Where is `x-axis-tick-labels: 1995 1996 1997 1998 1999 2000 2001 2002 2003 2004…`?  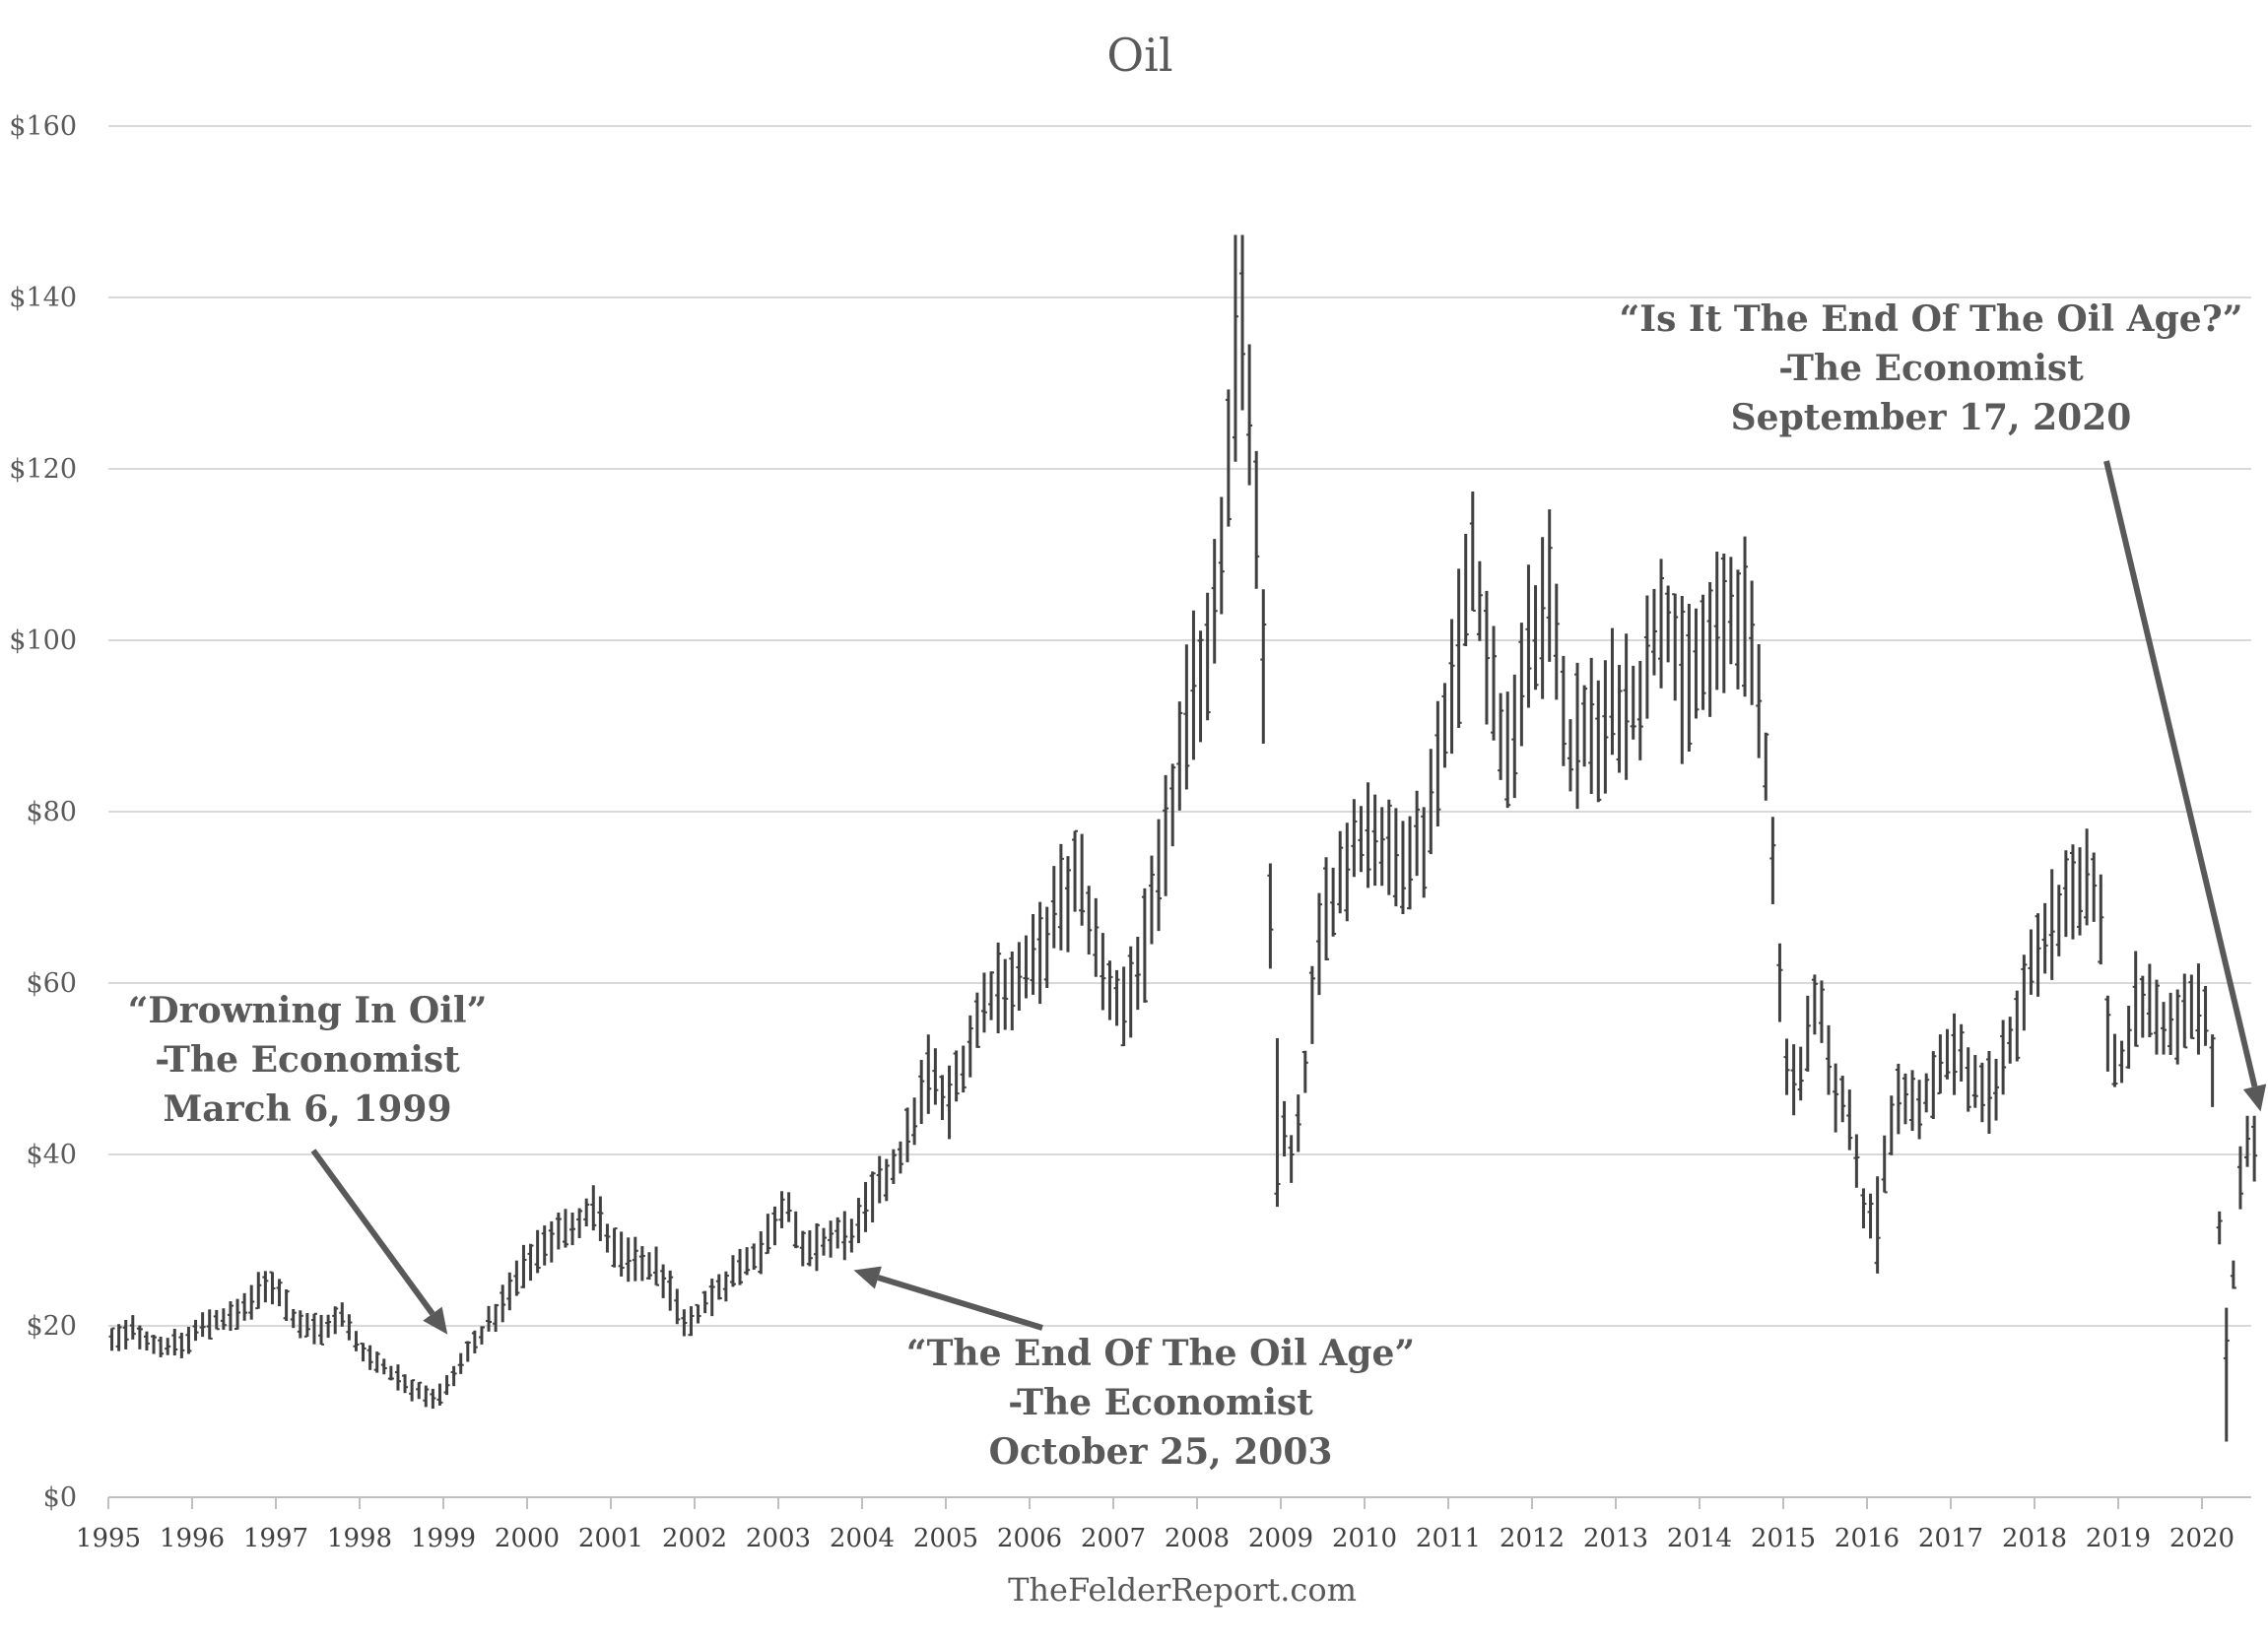
x-axis-tick-labels: 1995 1996 1997 1998 1999 2000 2001 2002 2003 2004… is located at coordinates (1155, 1525).